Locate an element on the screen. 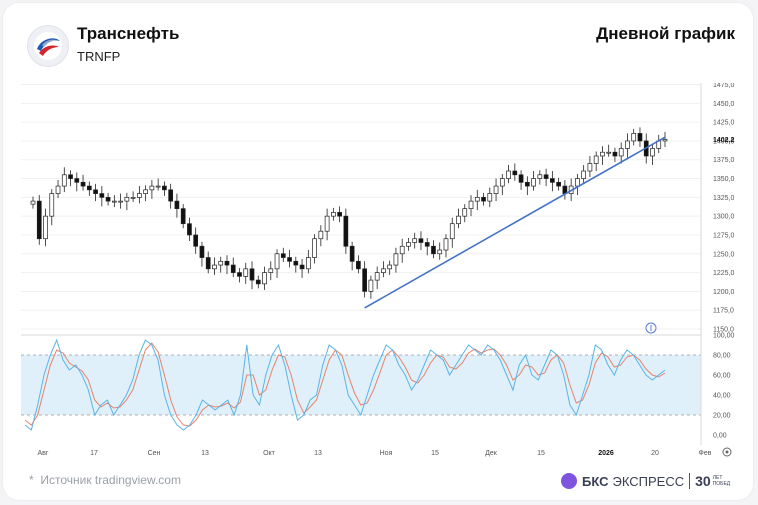 Image resolution: width=758 pixels, height=505 pixels. price-tick-label: 1175,0 is located at coordinates (723, 311).